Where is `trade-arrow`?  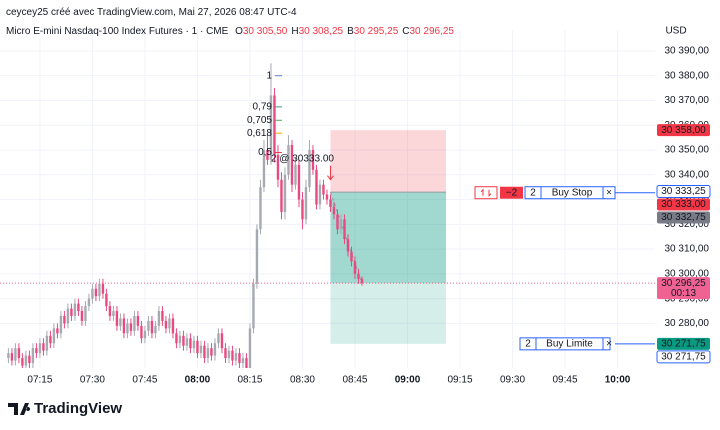
trade-arrow is located at coordinates (330, 173).